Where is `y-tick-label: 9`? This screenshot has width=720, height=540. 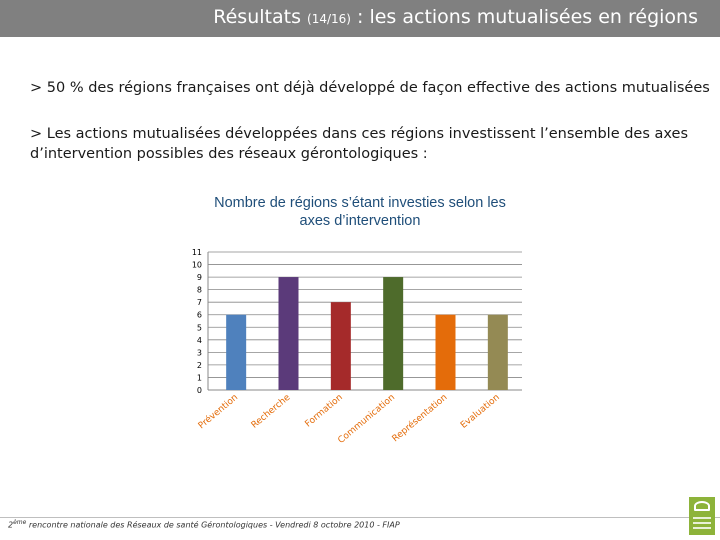 y-tick-label: 9 is located at coordinates (199, 277).